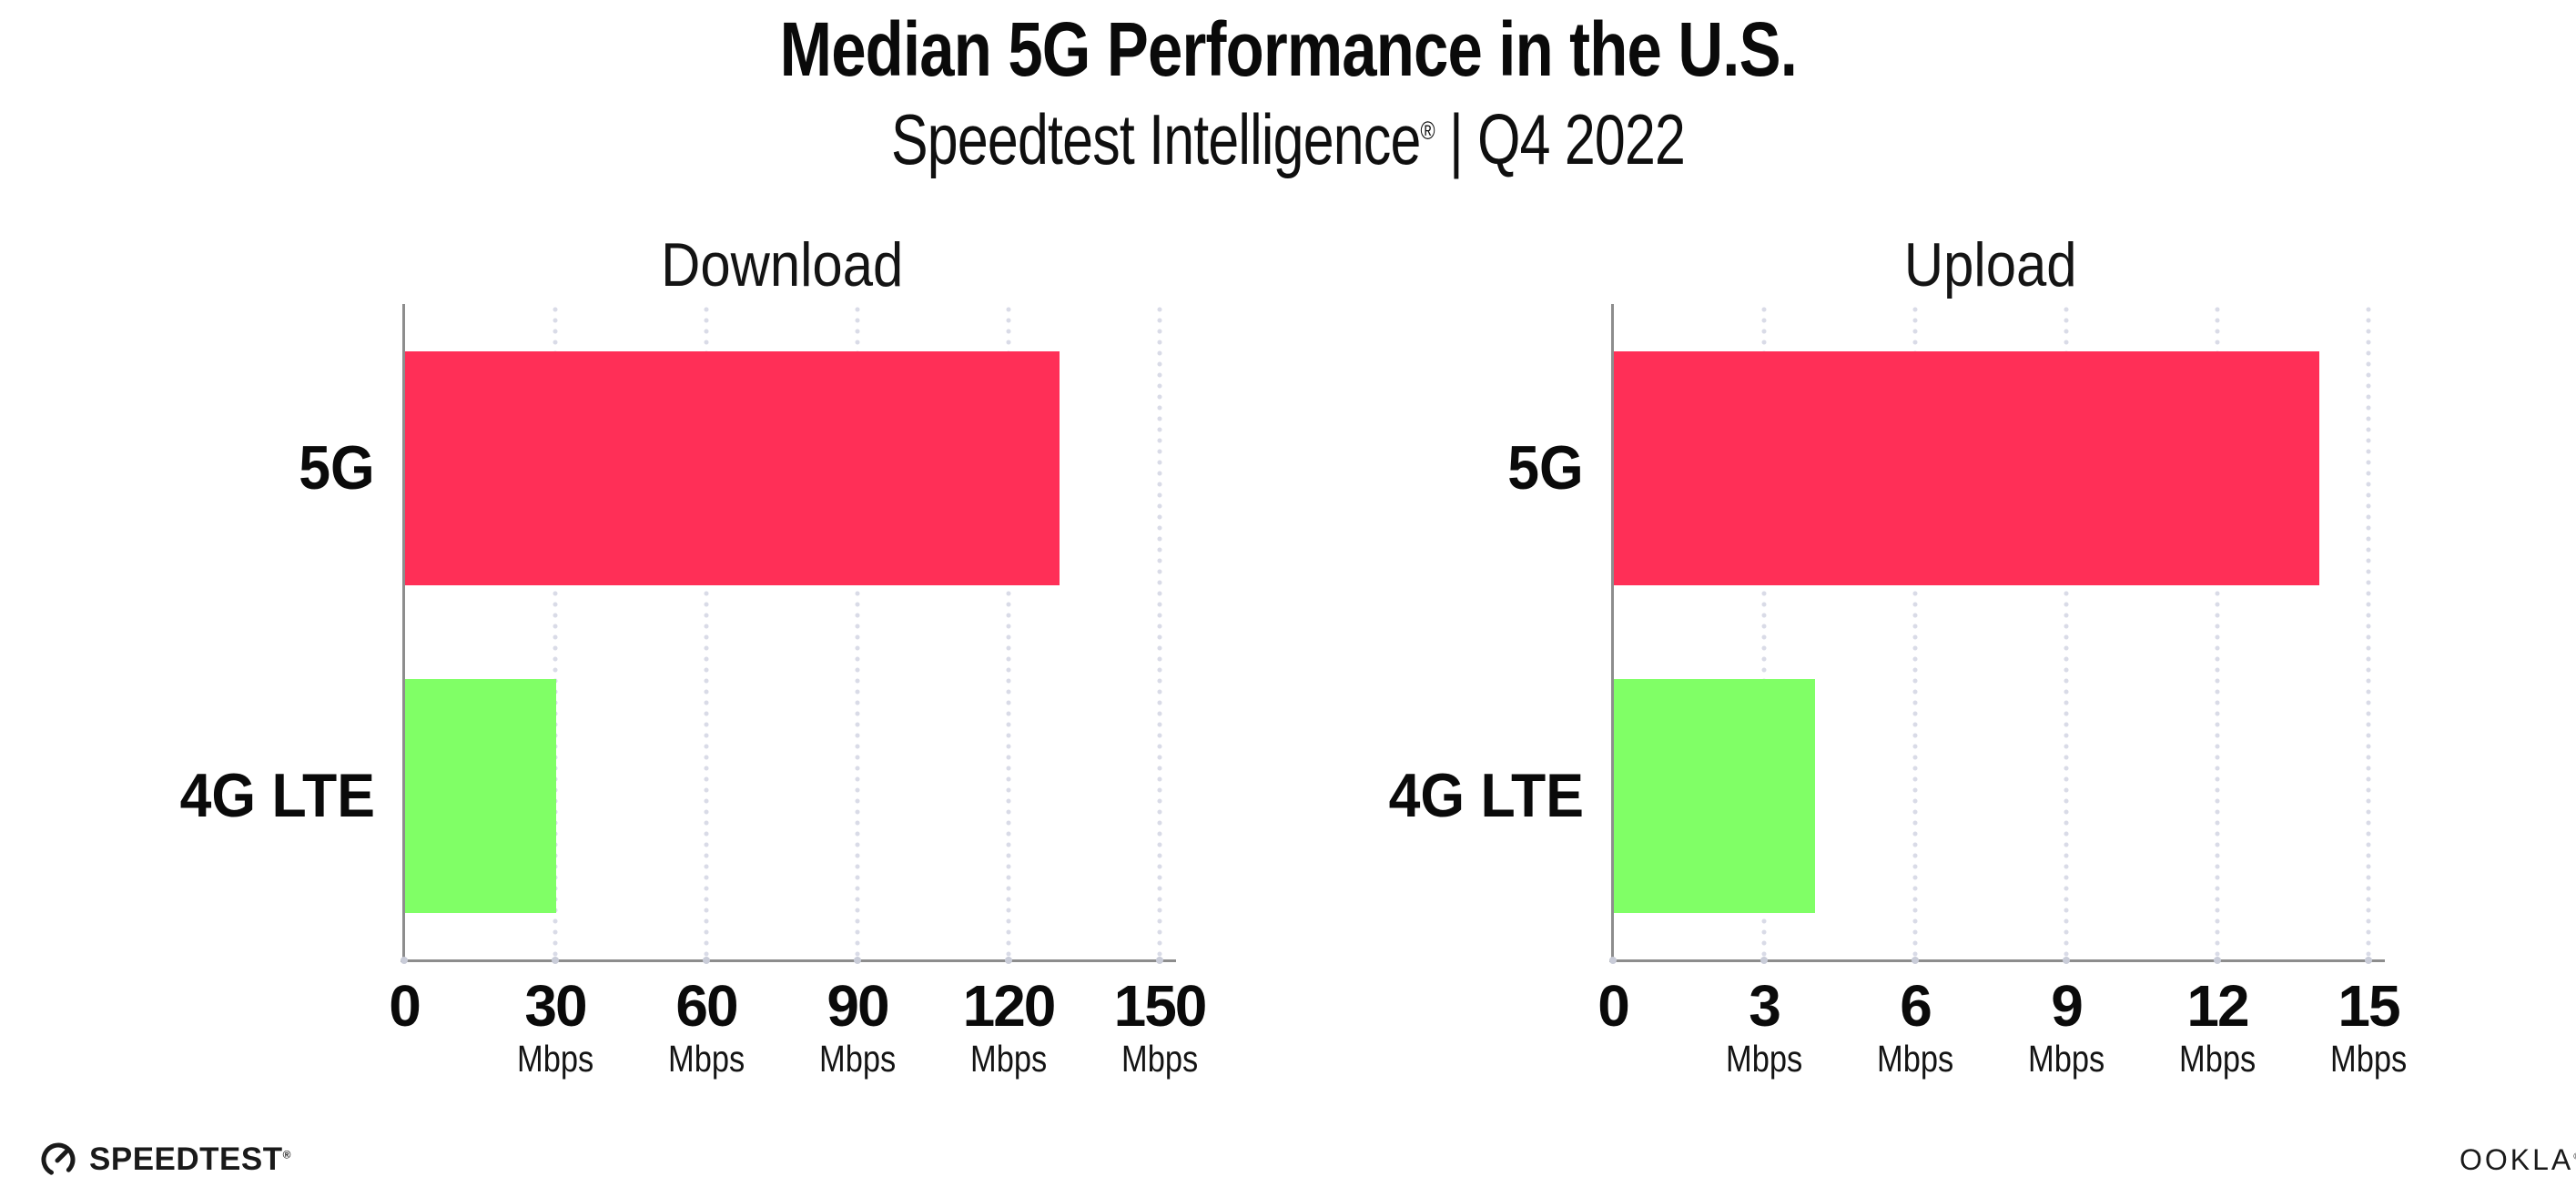 The height and width of the screenshot is (1197, 2576). What do you see at coordinates (2067, 1006) in the screenshot?
I see `tick-value: 9` at bounding box center [2067, 1006].